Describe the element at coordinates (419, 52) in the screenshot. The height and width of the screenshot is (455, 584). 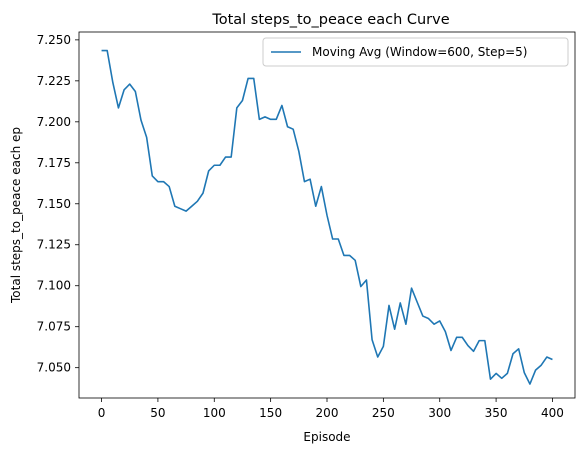
I see `legend-label: Moving Avg (Window=600, Step=5)` at that location.